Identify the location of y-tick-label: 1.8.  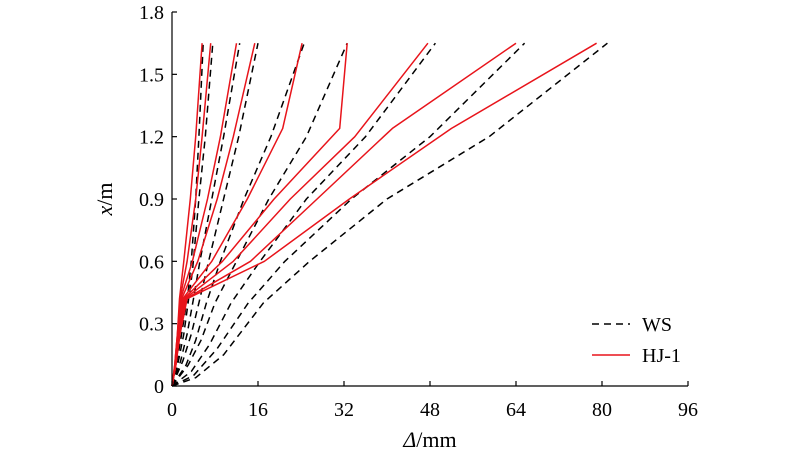
(151, 13).